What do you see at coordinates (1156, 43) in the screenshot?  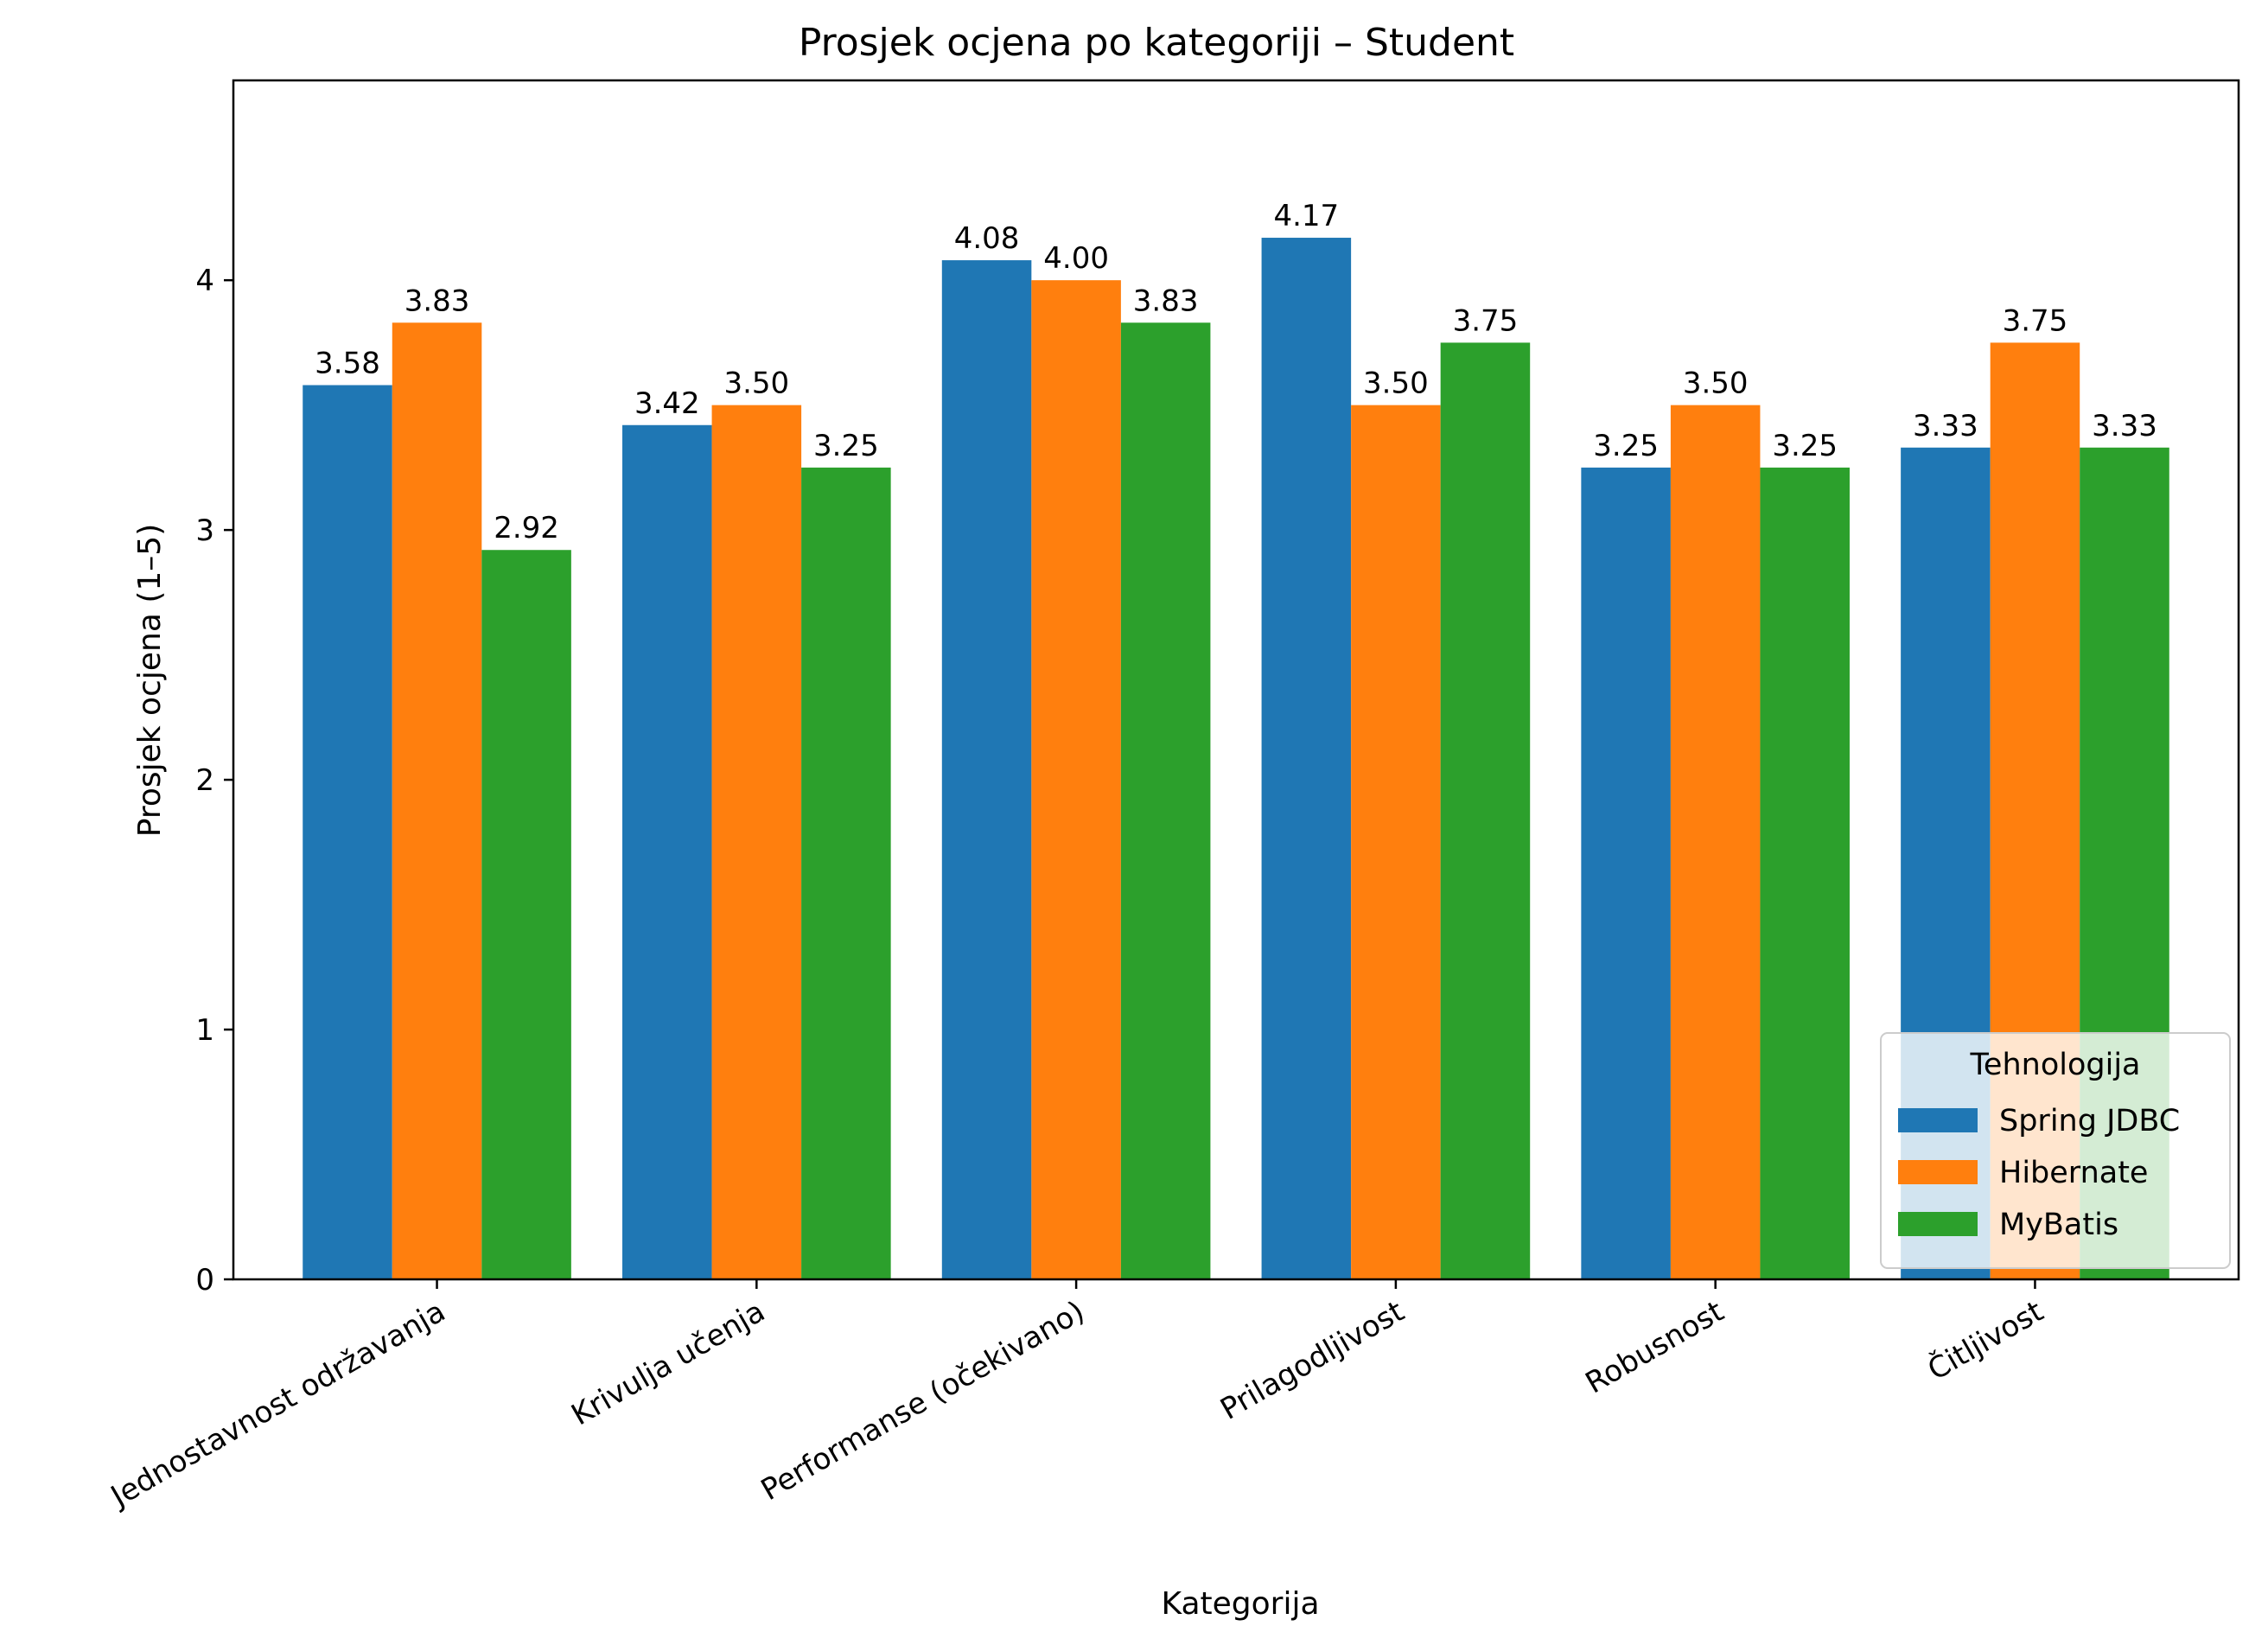 I see `chart-title: Prosjek ocjena po kategoriji – Student` at bounding box center [1156, 43].